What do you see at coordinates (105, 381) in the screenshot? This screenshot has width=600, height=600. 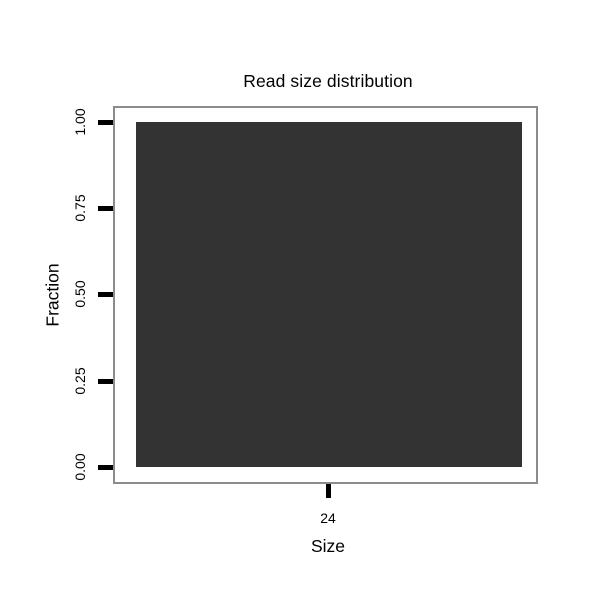 I see `y-axis-tick-0.25` at bounding box center [105, 381].